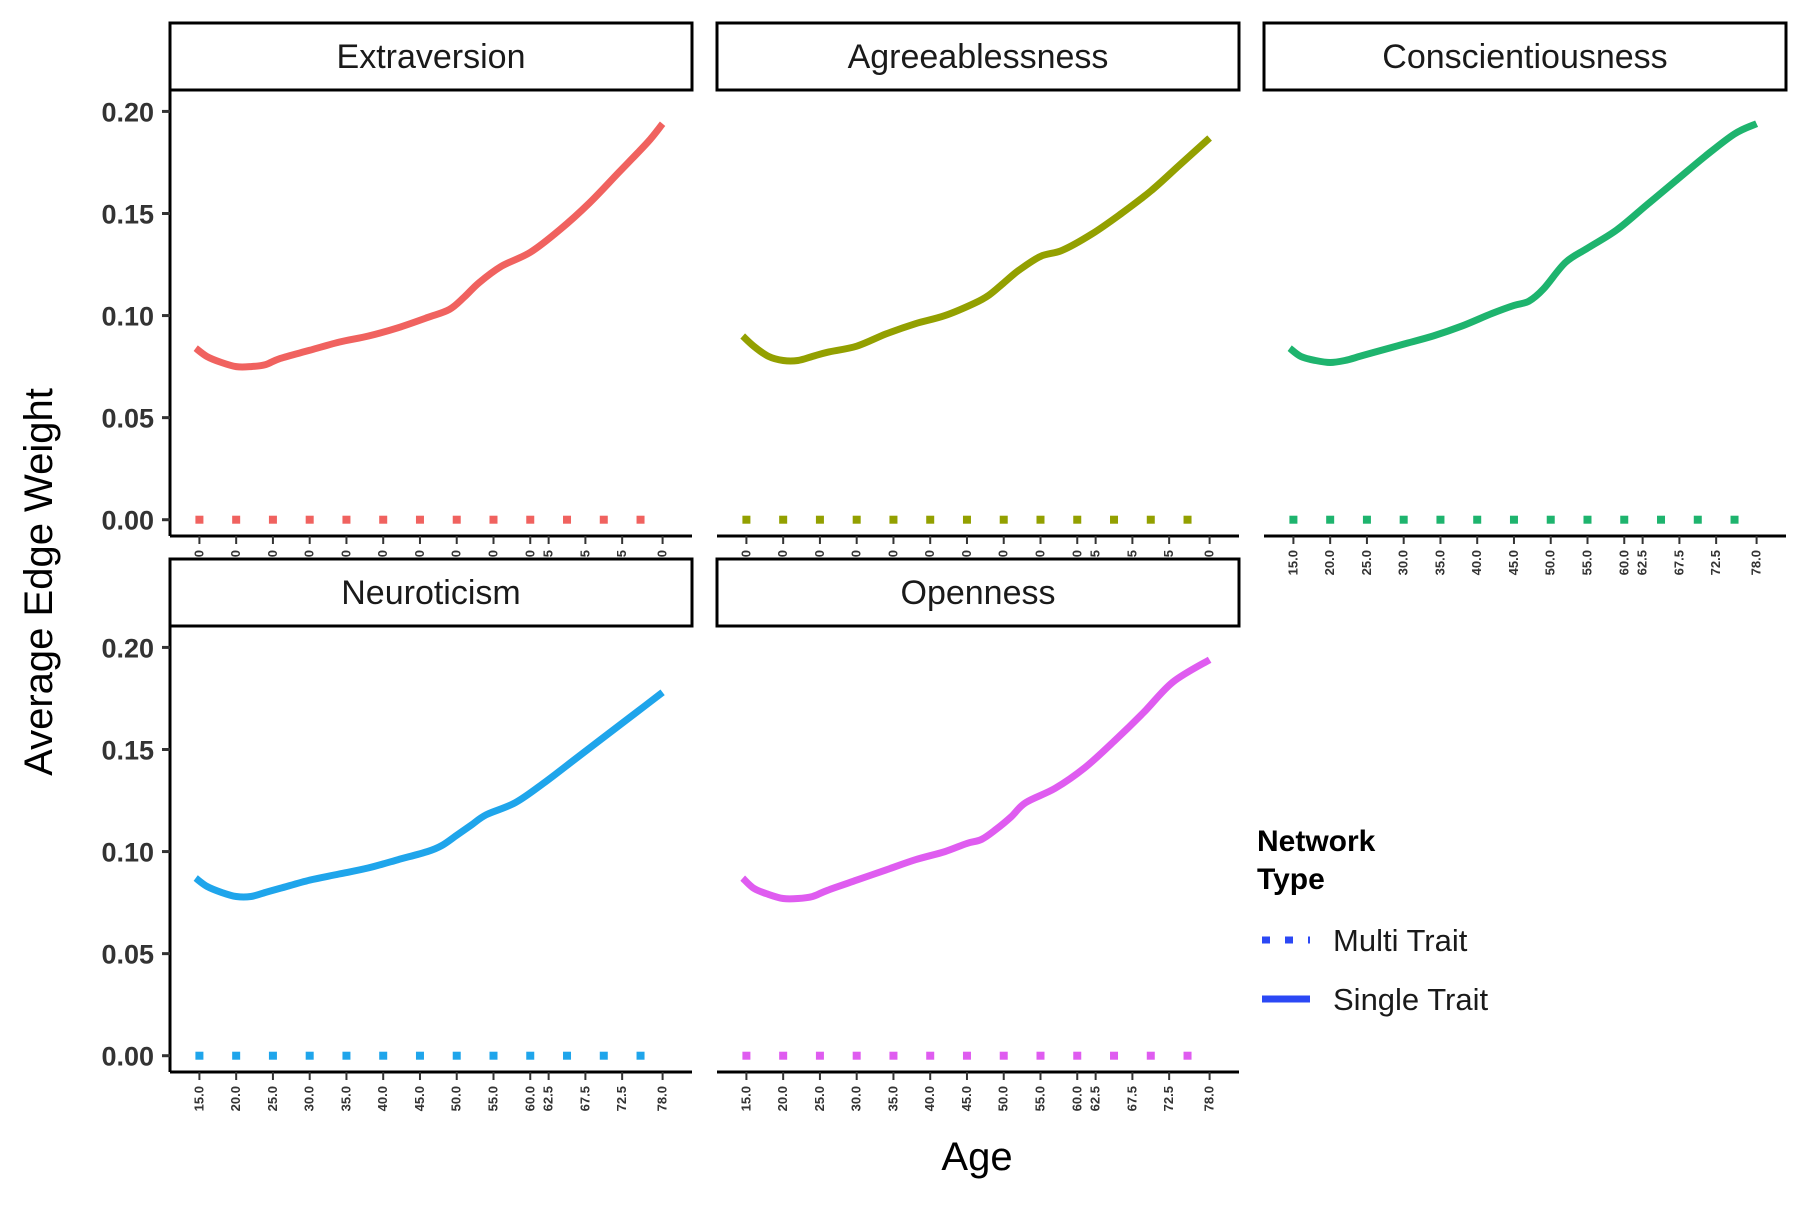  Describe the element at coordinates (1523, 243) in the screenshot. I see `single-trait-line-conscientiousness` at that location.